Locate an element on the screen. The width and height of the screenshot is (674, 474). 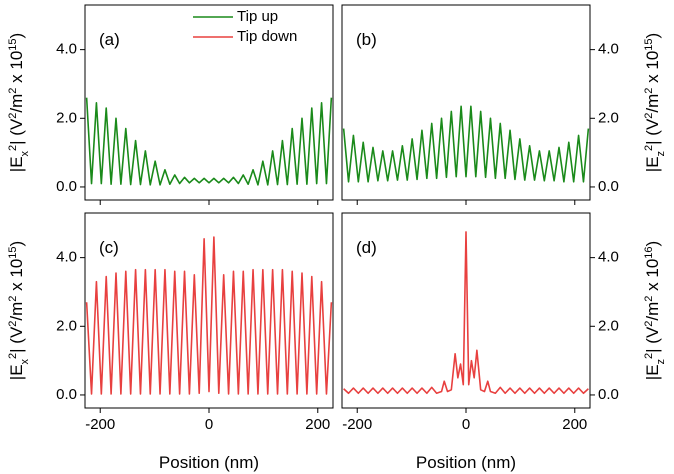
legend-label: Tip up is located at coordinates (257, 16).